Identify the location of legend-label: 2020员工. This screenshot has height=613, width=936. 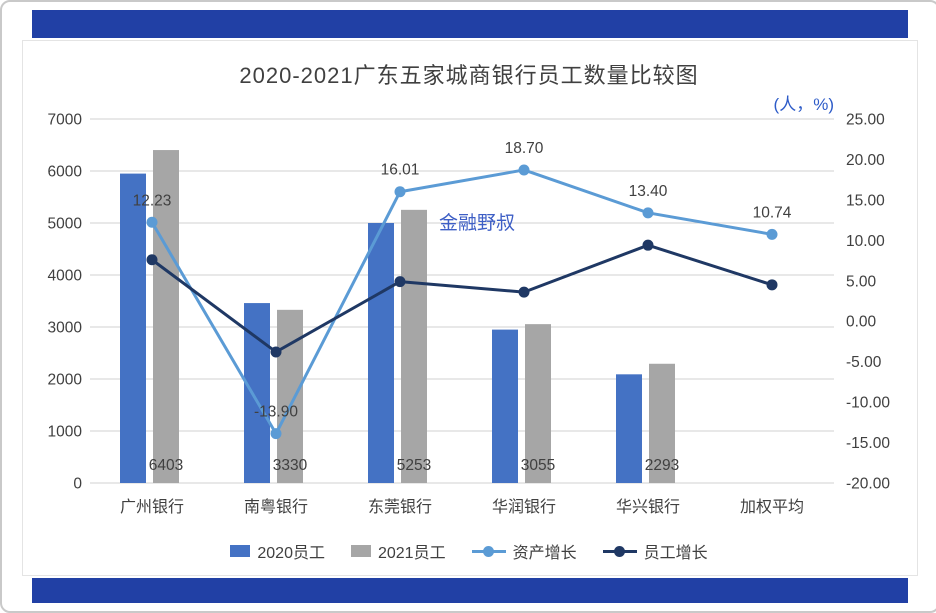
(291, 553).